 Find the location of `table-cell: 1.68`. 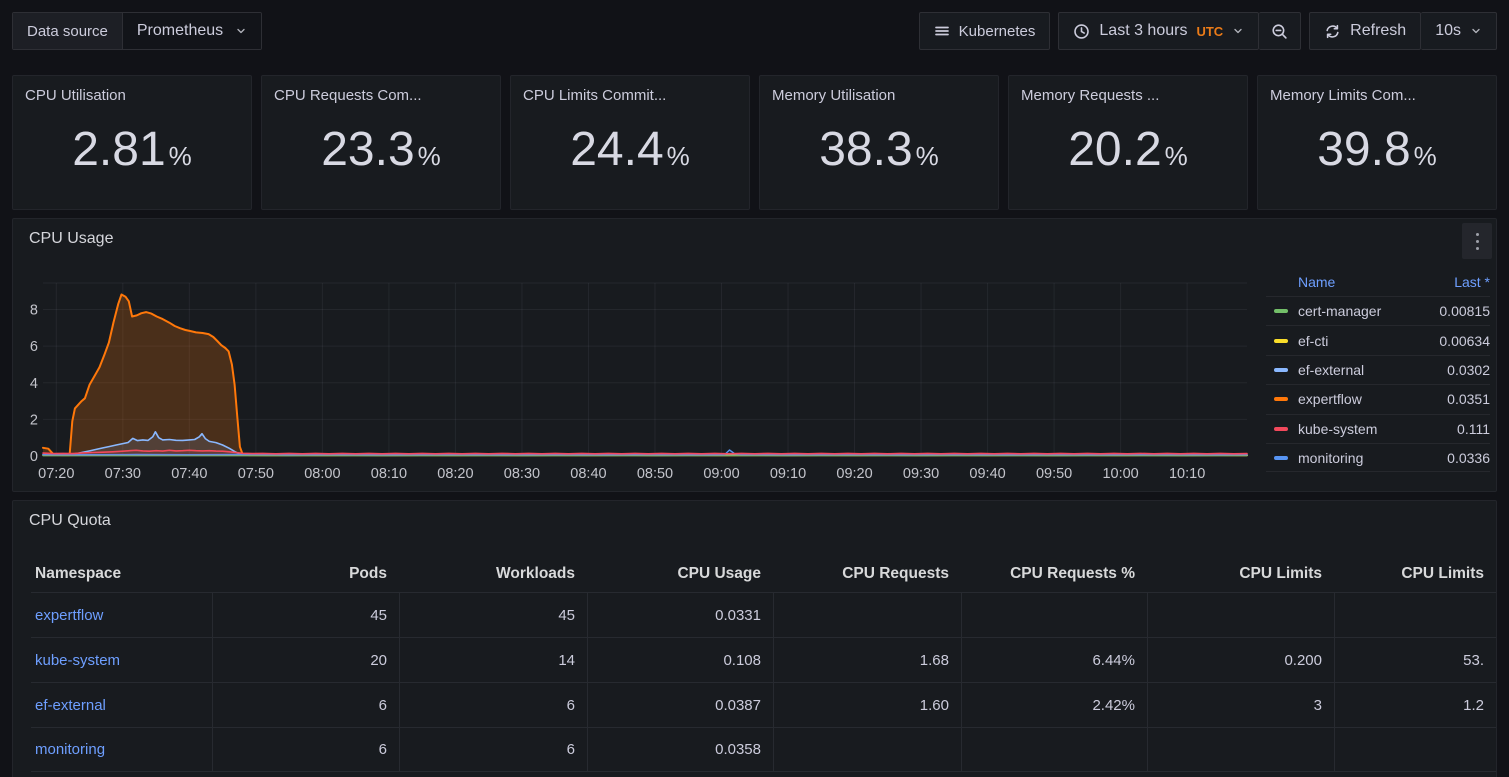

table-cell: 1.68 is located at coordinates (867, 660).